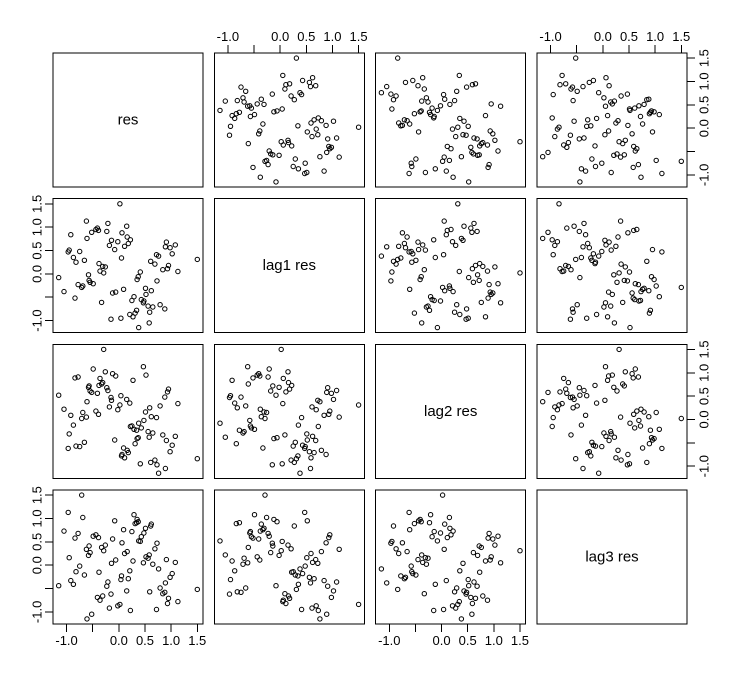 This screenshot has width=740, height=681. I want to click on panel-lag3-res-vs-lag1-res, so click(289, 557).